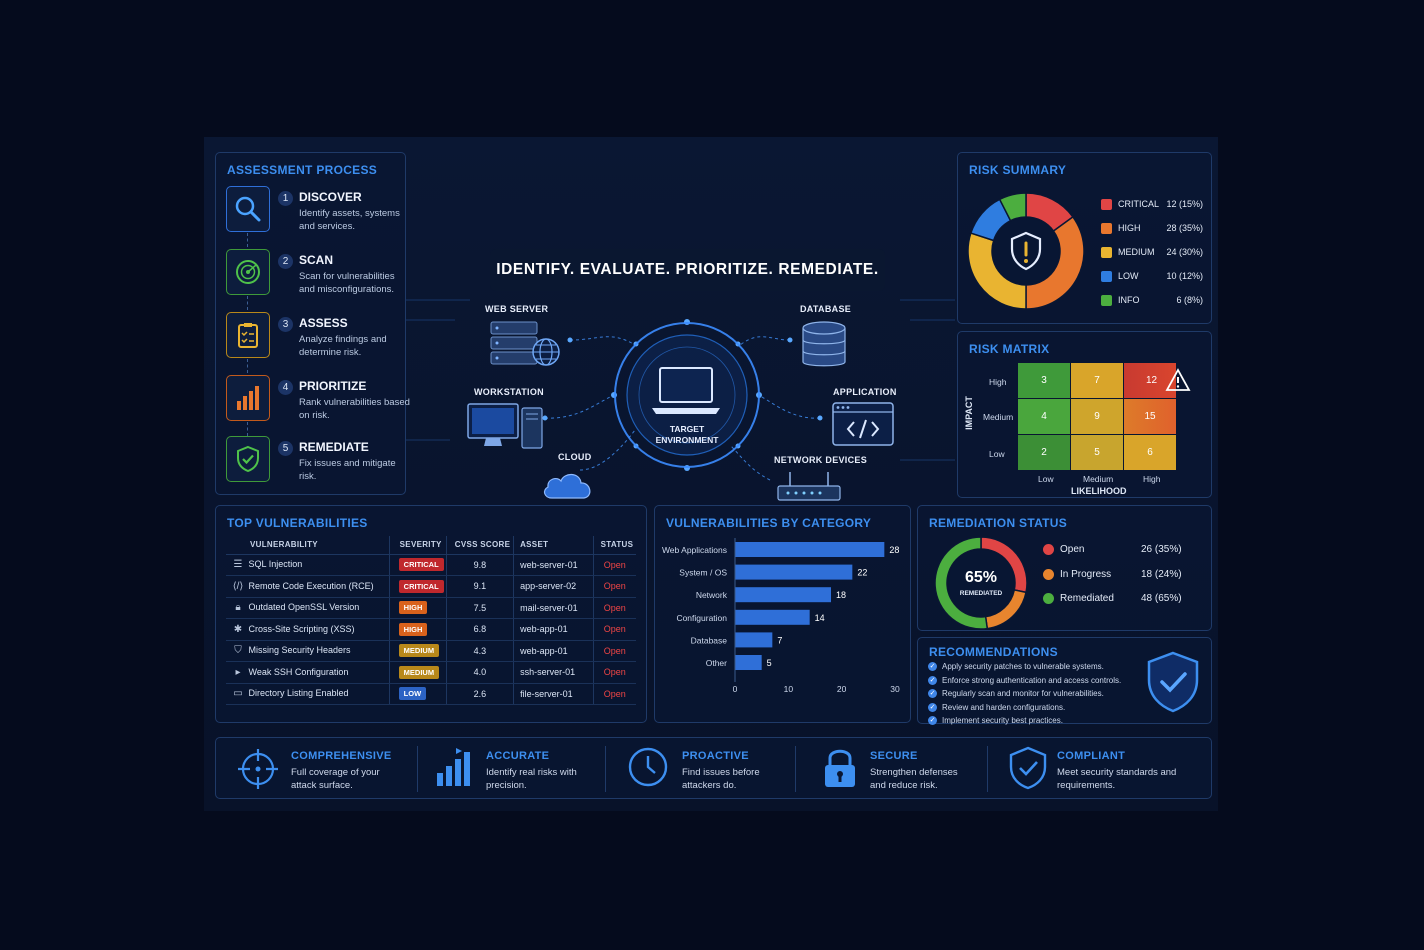  Describe the element at coordinates (1044, 380) in the screenshot. I see `matrix-cell: 3` at that location.